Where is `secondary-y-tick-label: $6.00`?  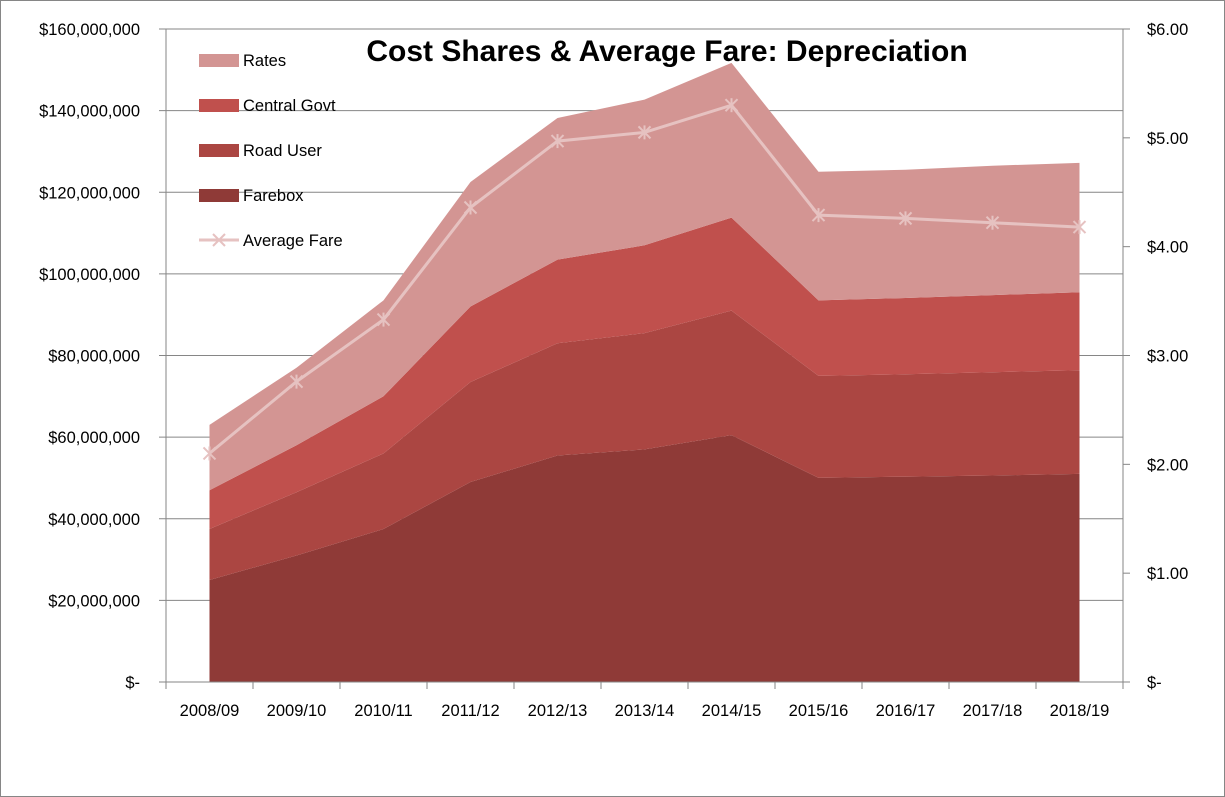
secondary-y-tick-label: $6.00 is located at coordinates (1167, 30).